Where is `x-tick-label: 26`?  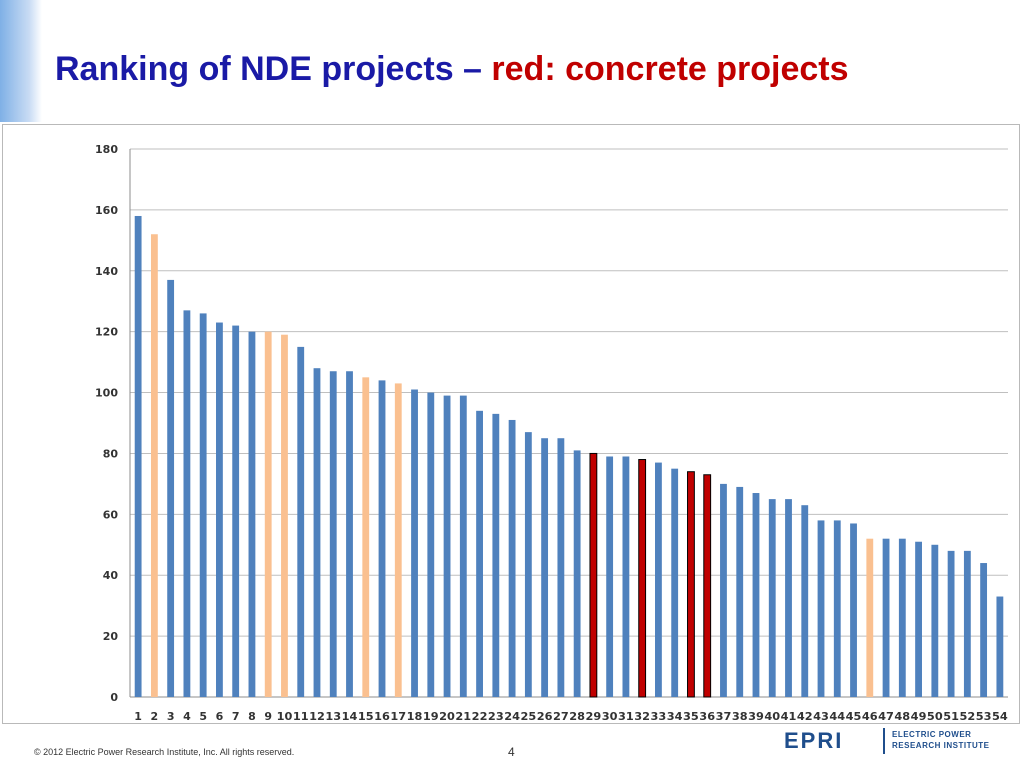
x-tick-label: 26 is located at coordinates (545, 716).